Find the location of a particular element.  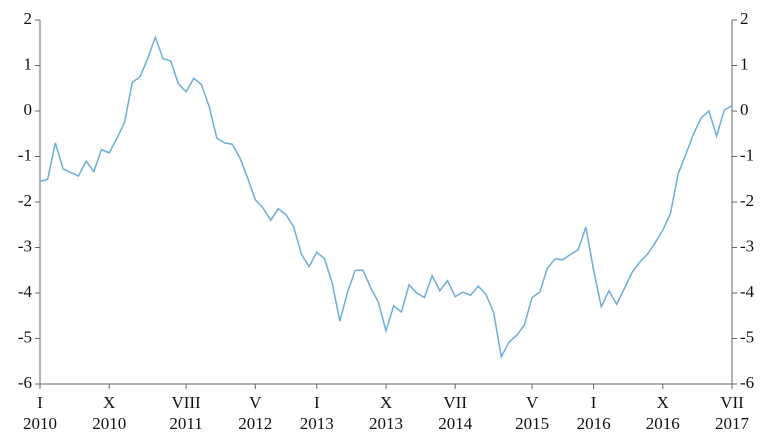

y-tick-label: -4 is located at coordinates (25, 291).